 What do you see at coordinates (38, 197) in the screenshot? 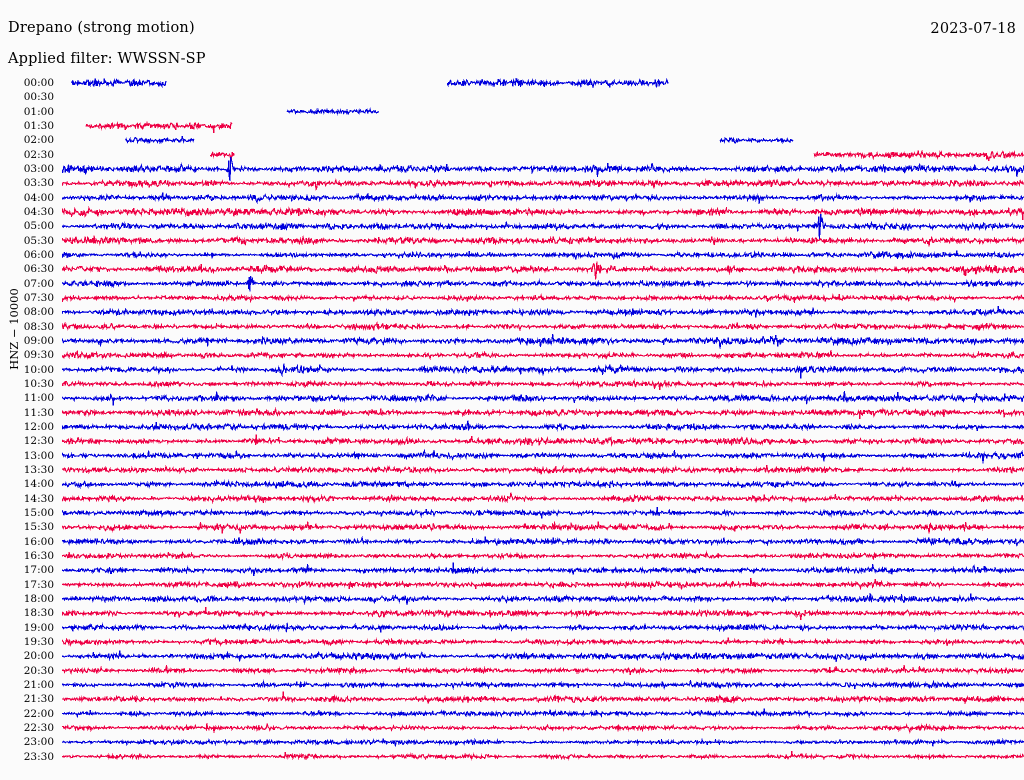
I see `time-tick-04-00: 04:00` at bounding box center [38, 197].